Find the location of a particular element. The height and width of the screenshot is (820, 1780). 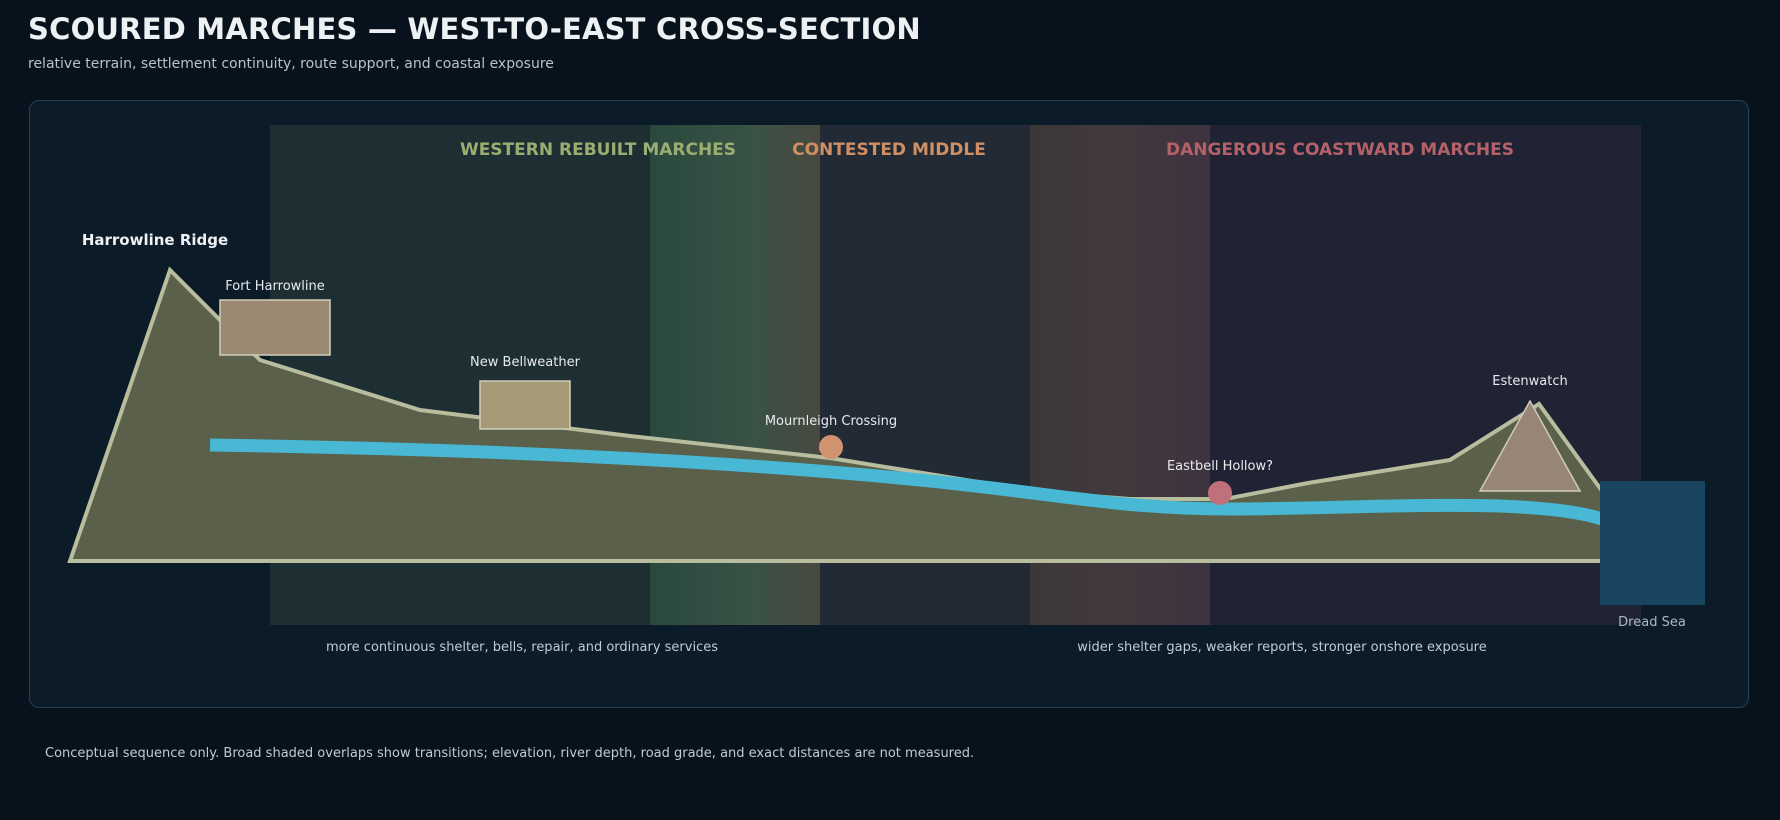

mournleigh-crossing-marker is located at coordinates (831, 447).